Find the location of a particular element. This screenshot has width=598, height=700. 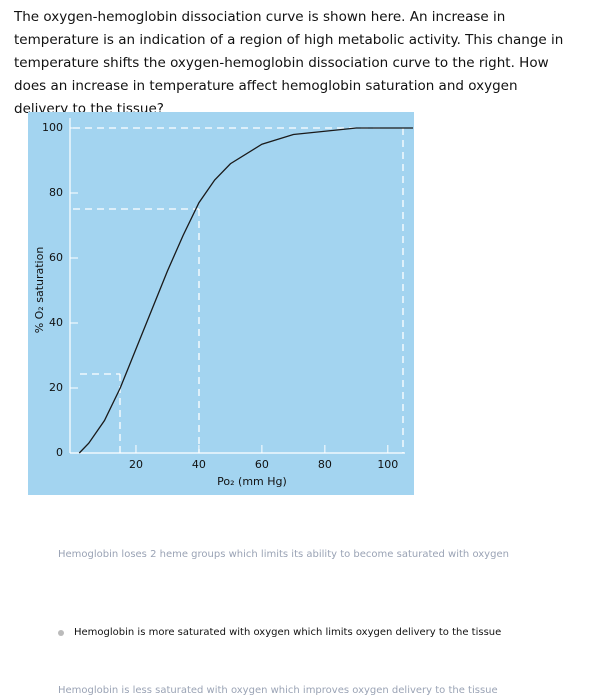

y-tick-label: 0 is located at coordinates (59, 452).